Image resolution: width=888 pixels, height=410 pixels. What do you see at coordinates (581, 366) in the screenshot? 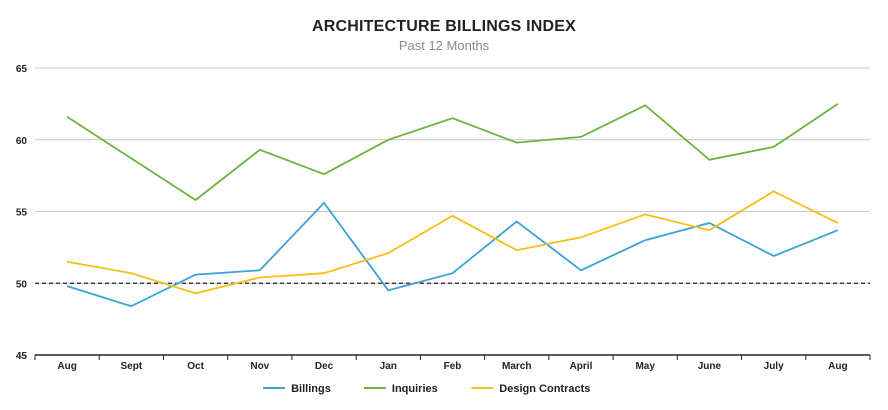
I see `x-tick-label-8: April` at bounding box center [581, 366].